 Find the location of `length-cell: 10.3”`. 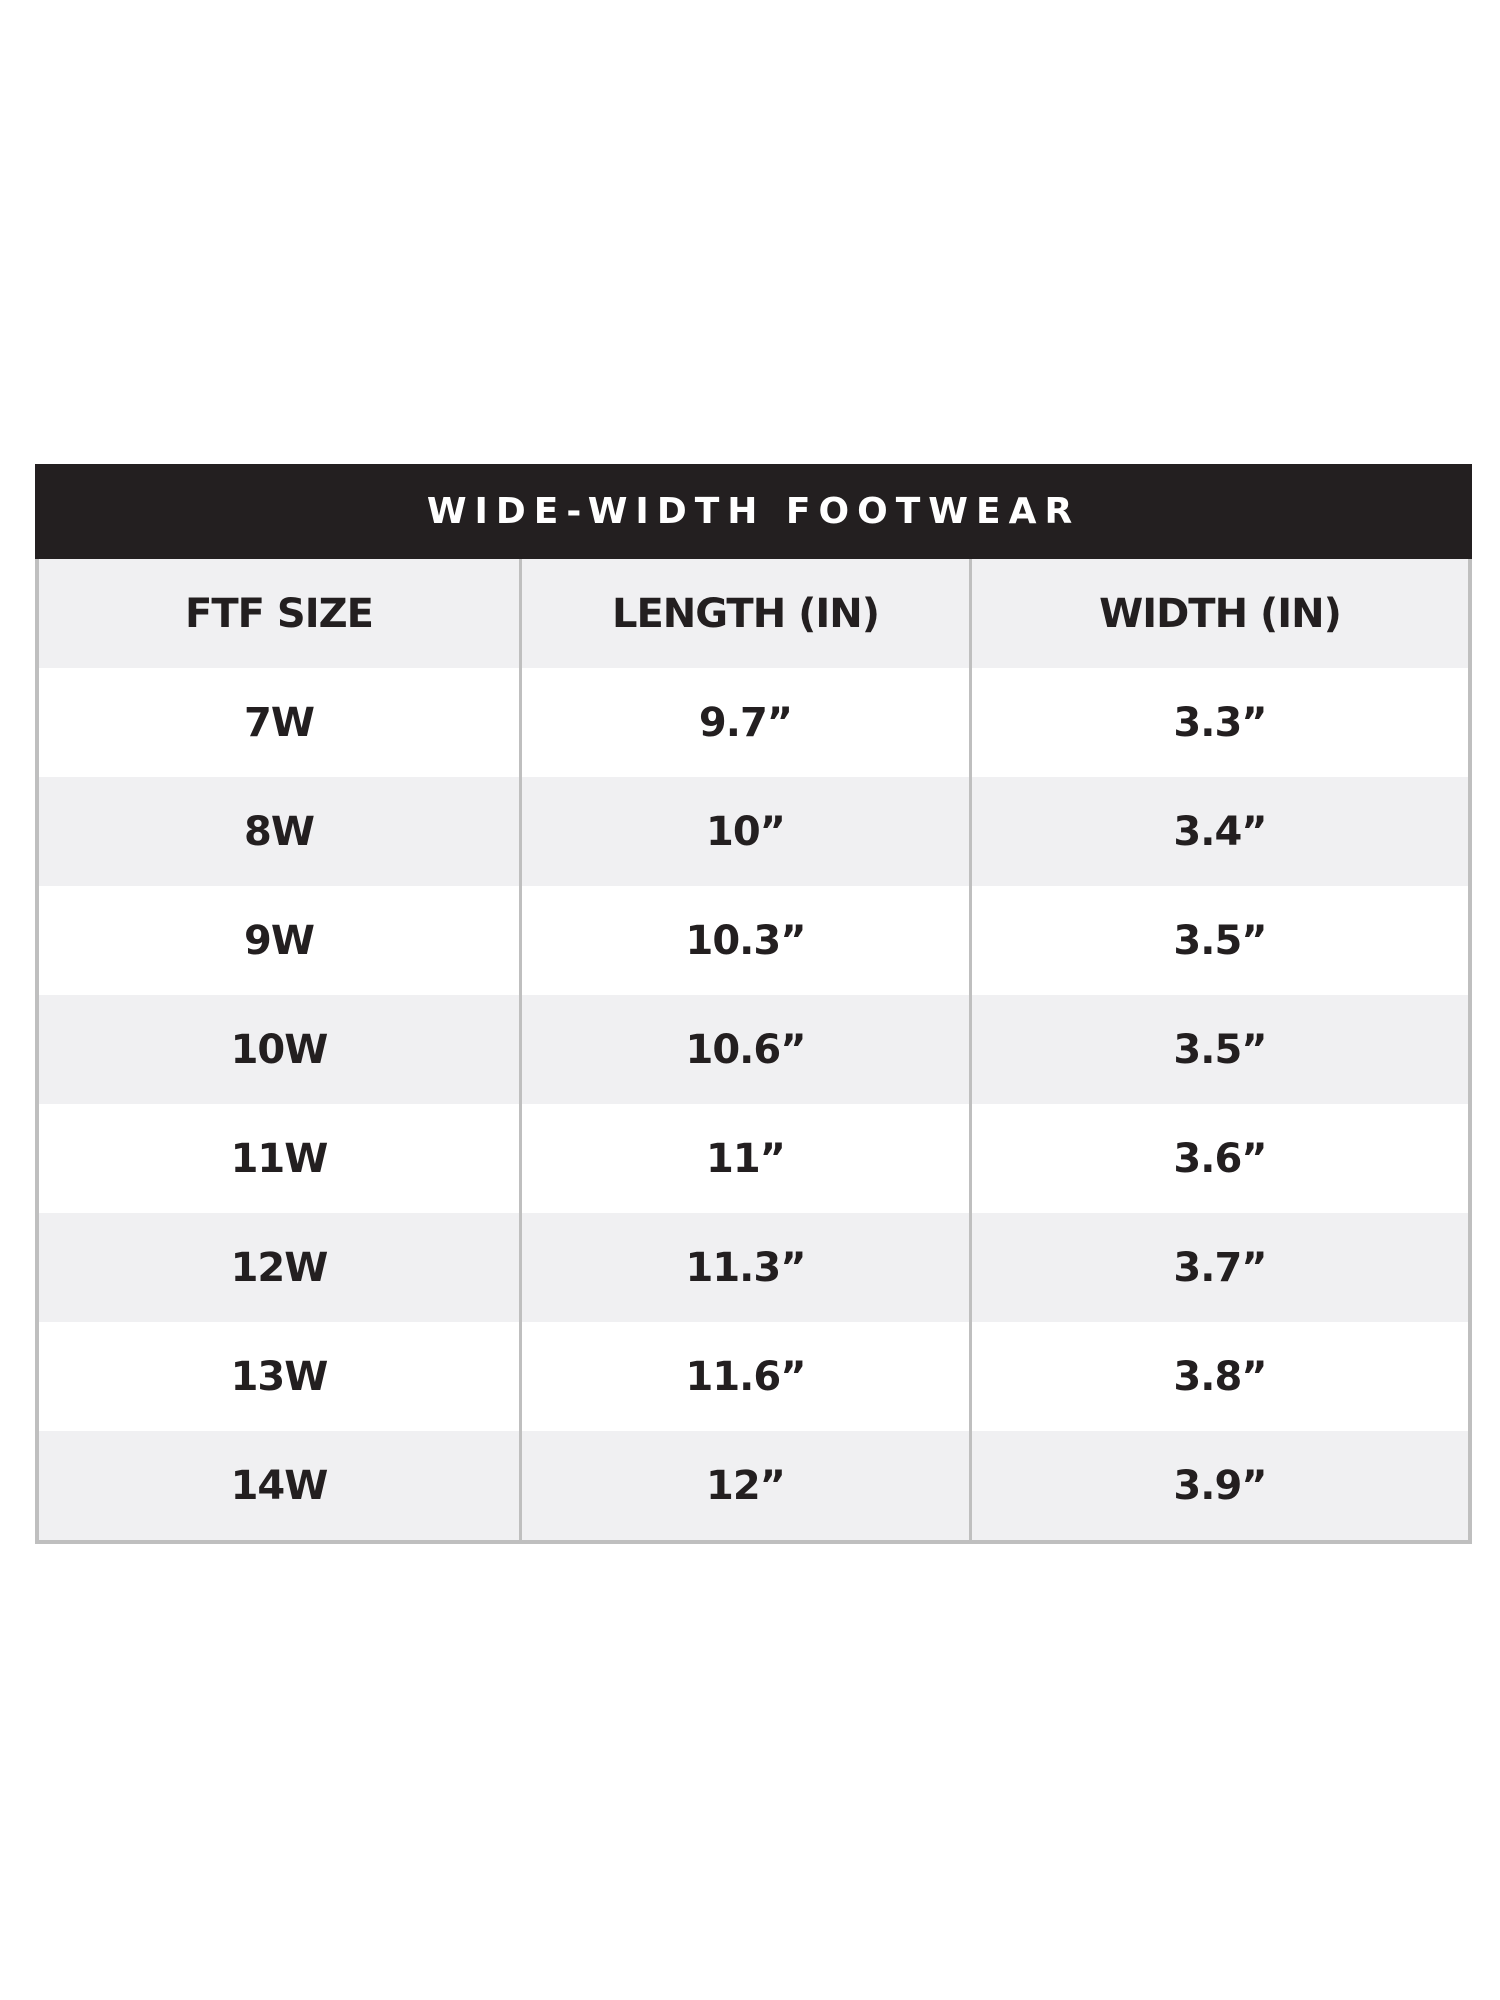

length-cell: 10.3” is located at coordinates (747, 940).